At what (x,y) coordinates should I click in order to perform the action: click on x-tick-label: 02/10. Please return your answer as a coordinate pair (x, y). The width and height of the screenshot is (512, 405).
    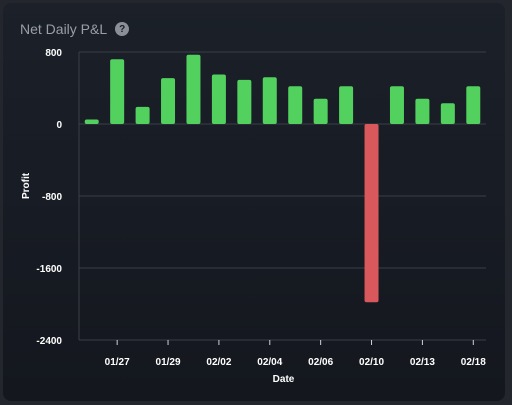
    Looking at the image, I should click on (371, 362).